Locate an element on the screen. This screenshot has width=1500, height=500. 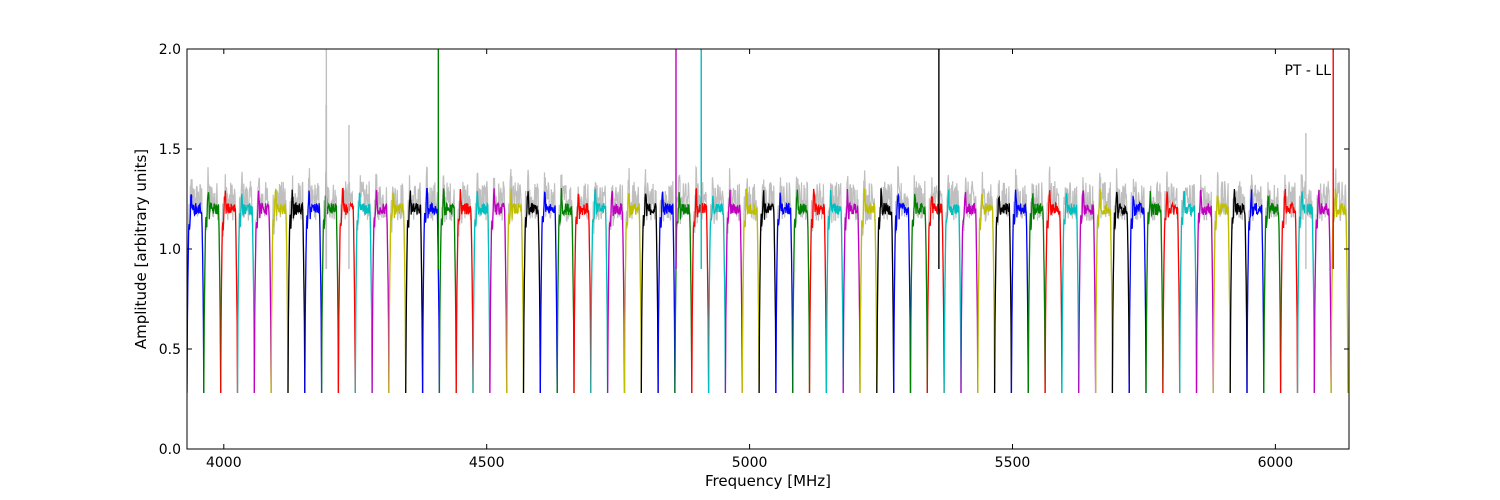
y-tick-label: 0.5 is located at coordinates (170, 350).